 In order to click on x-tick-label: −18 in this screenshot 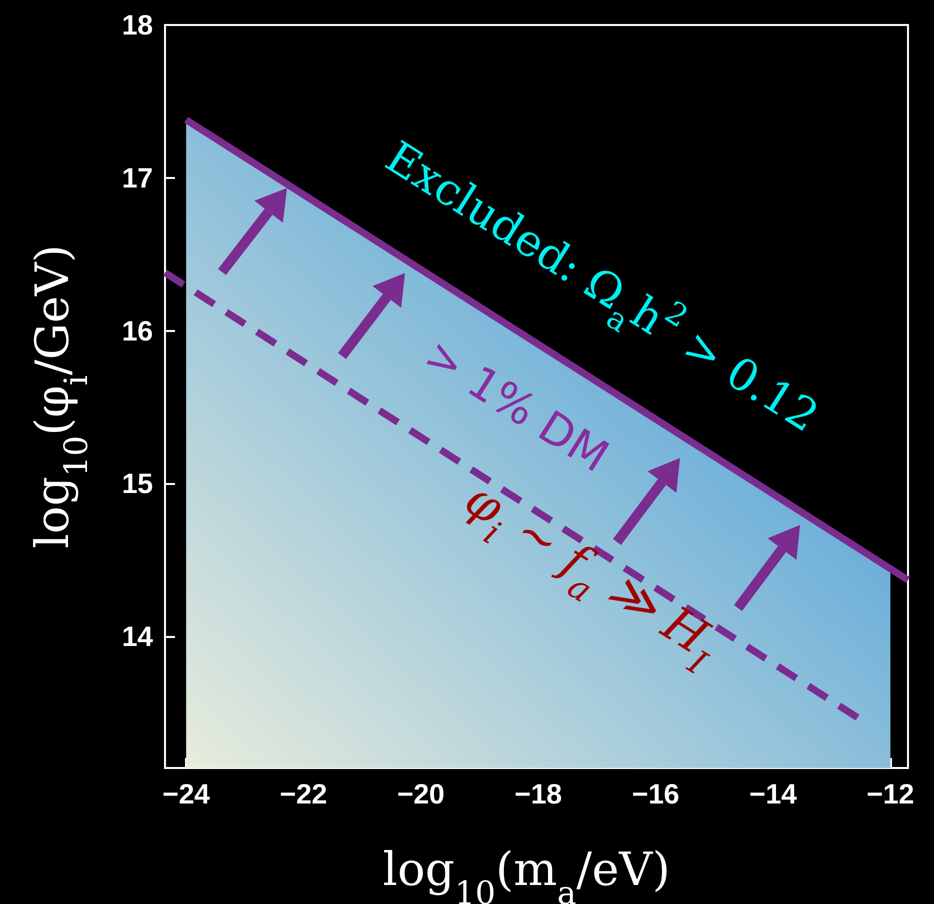, I will do `click(538, 794)`.